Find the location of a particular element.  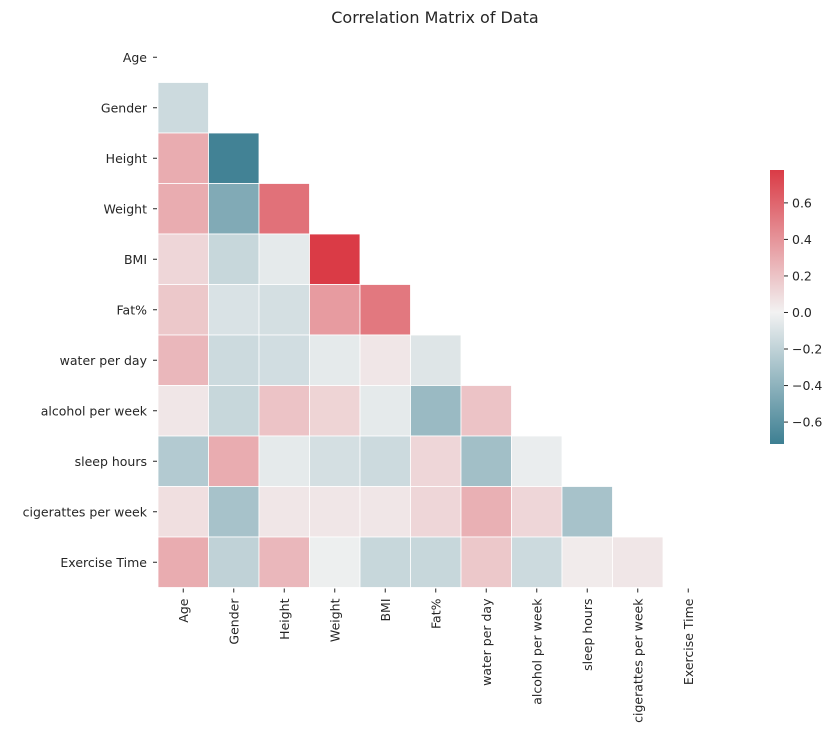

colorbar-tick-label: −0.2 is located at coordinates (807, 349).